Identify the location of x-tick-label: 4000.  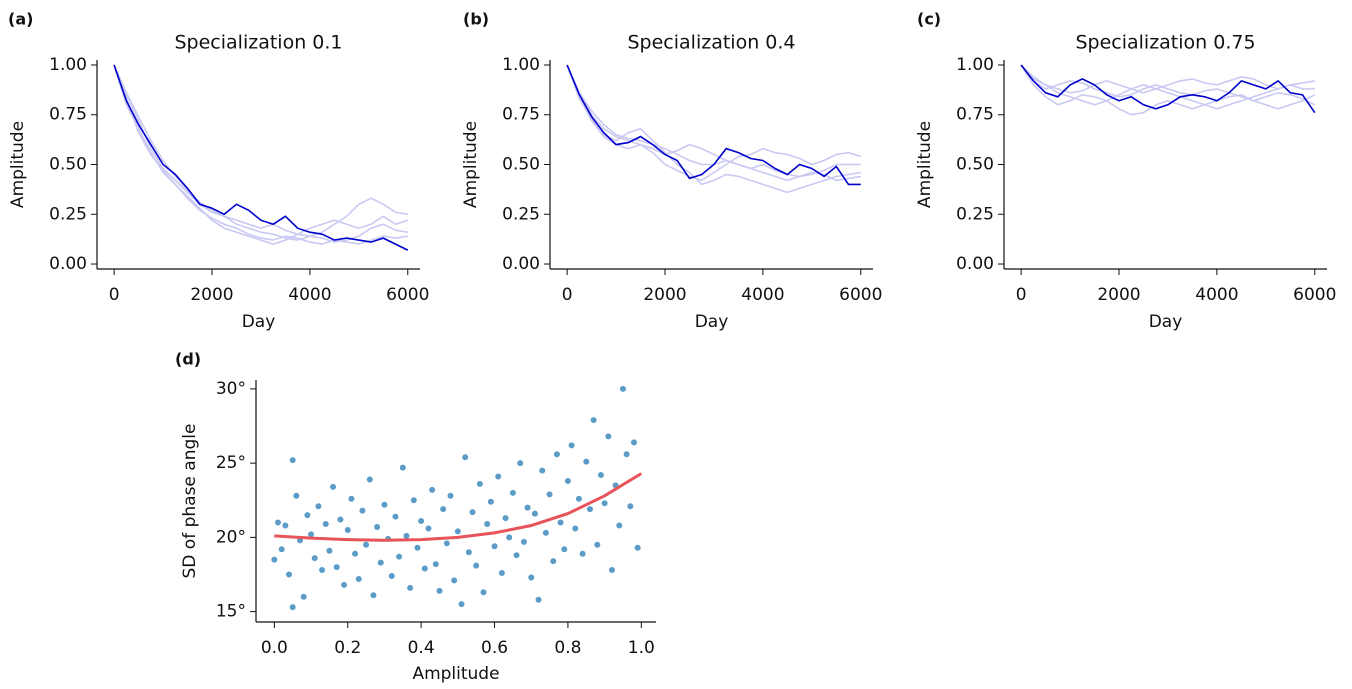
(309, 295).